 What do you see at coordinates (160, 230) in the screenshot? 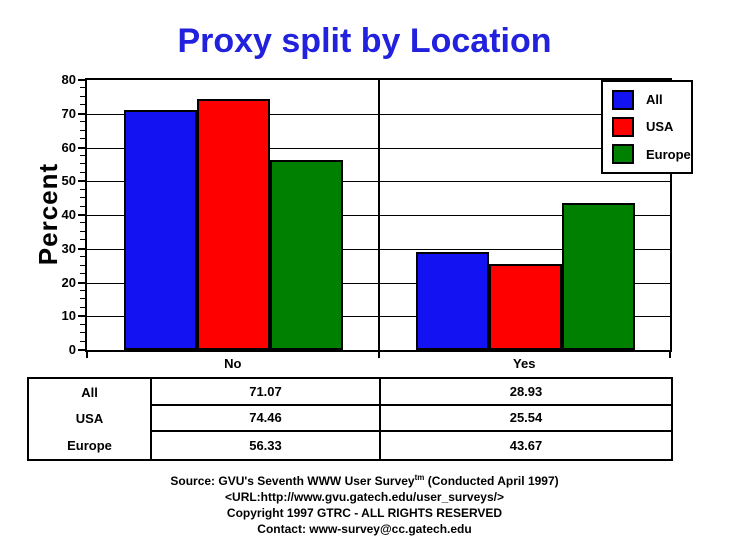
I see `bar-all-no` at bounding box center [160, 230].